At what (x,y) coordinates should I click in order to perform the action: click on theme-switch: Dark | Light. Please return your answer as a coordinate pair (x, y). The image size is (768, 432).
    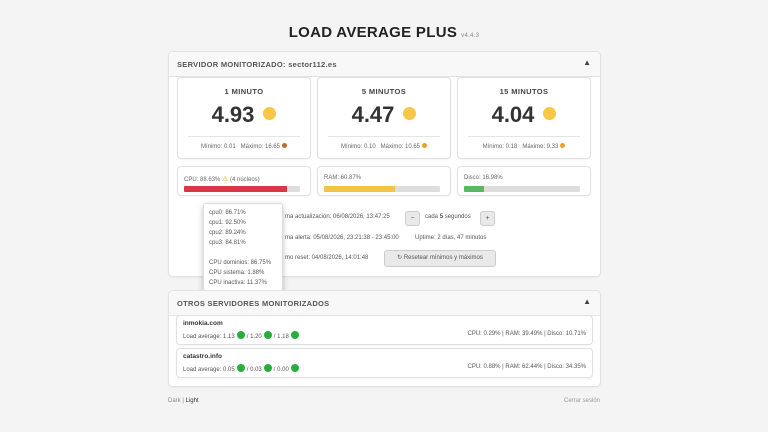
    Looking at the image, I should click on (183, 401).